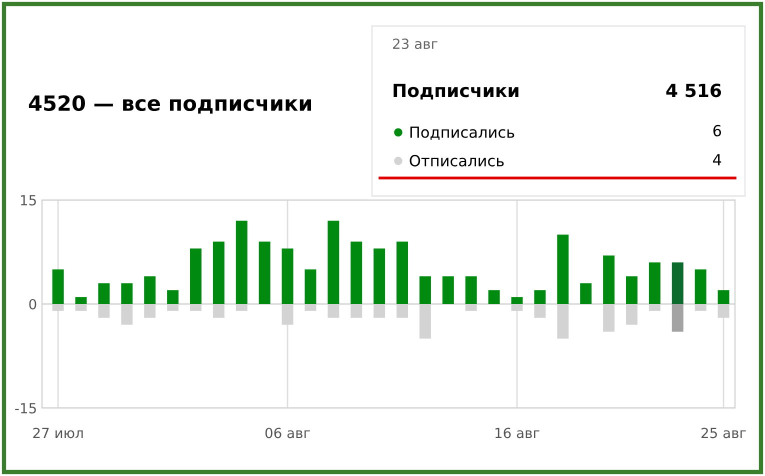 The width and height of the screenshot is (765, 476). I want to click on y-tick-label: -15, so click(25, 408).